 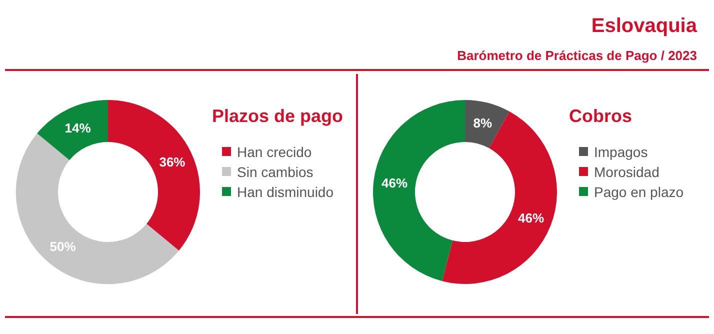 I want to click on legend-label: Impagos, so click(x=621, y=152).